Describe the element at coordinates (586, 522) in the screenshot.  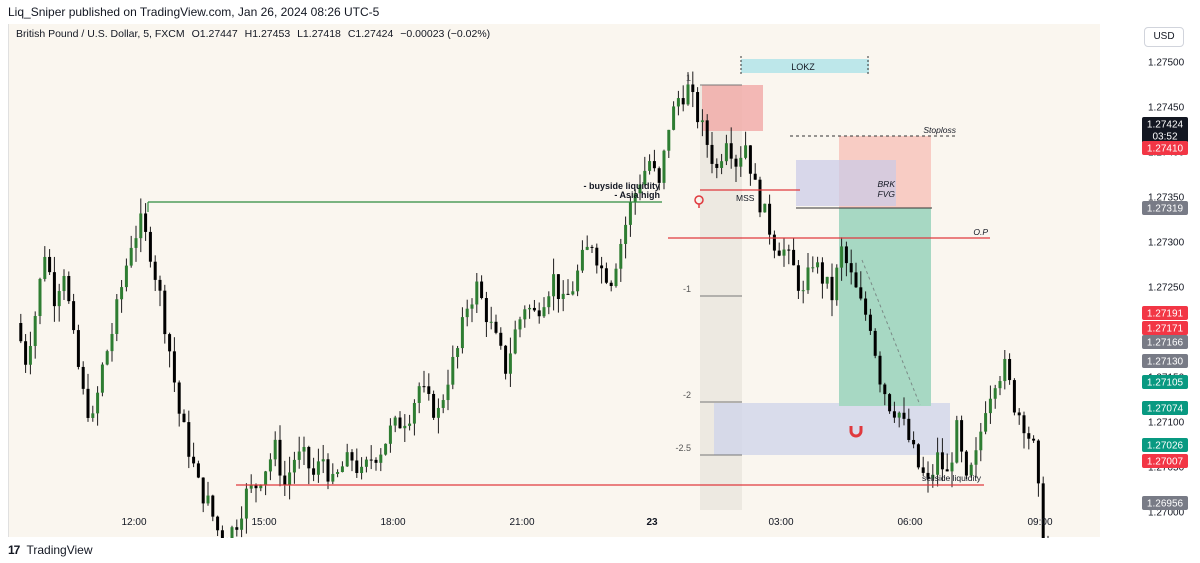
I see `time-axis: 12:00 15:00 18:00 21:00 23 03:00 06:00 09:00` at that location.